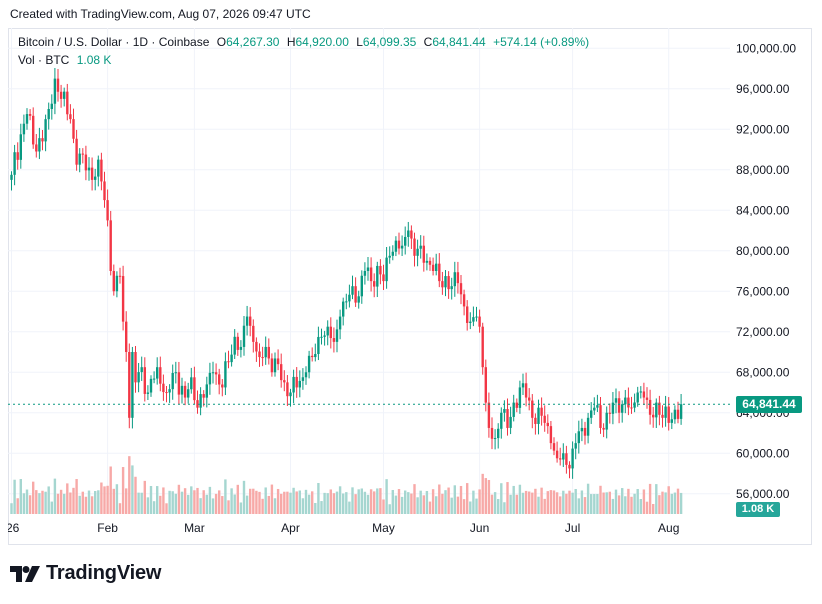 Image resolution: width=822 pixels, height=604 pixels. Describe the element at coordinates (763, 291) in the screenshot. I see `y-tick-label: 76,000.00` at that location.